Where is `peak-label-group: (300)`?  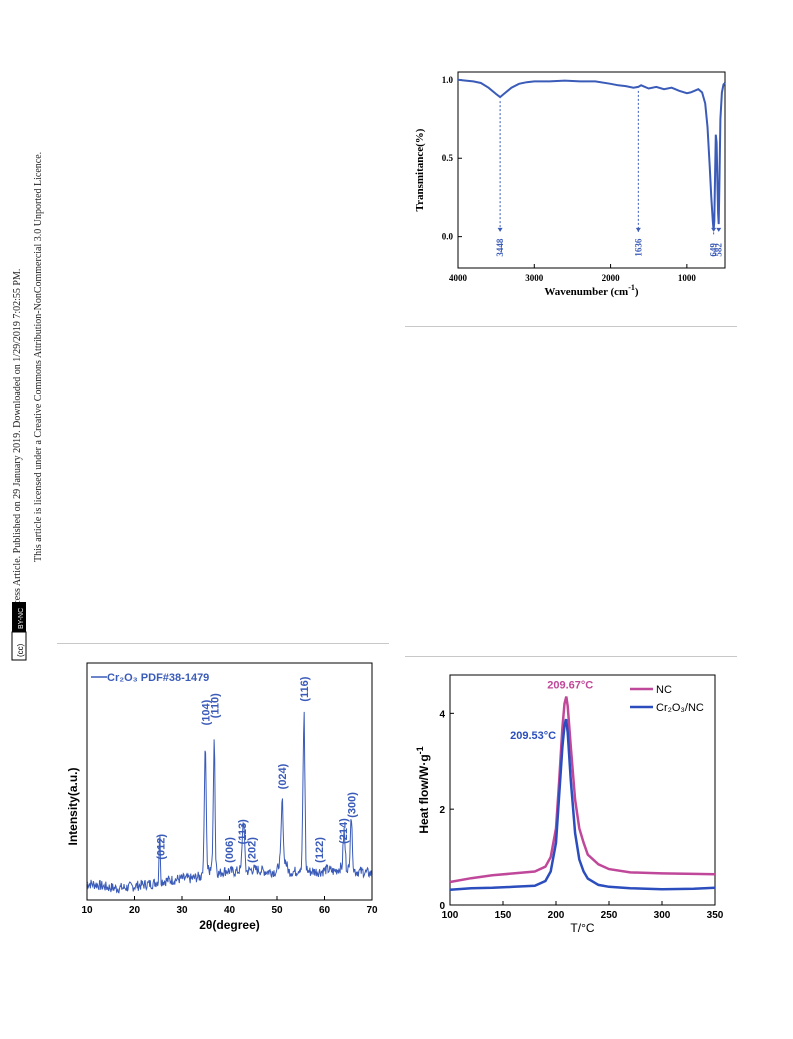
peak-label-group: (300) is located at coordinates (353, 805).